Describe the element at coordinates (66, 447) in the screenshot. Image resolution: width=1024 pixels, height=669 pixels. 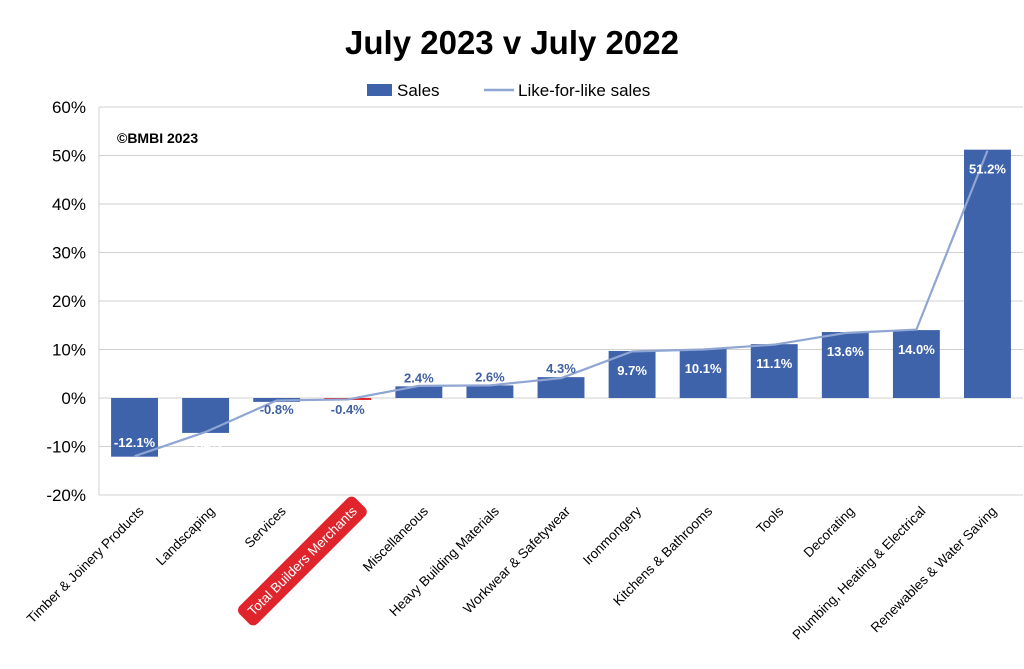
I see `y-tick-label: -10%` at that location.